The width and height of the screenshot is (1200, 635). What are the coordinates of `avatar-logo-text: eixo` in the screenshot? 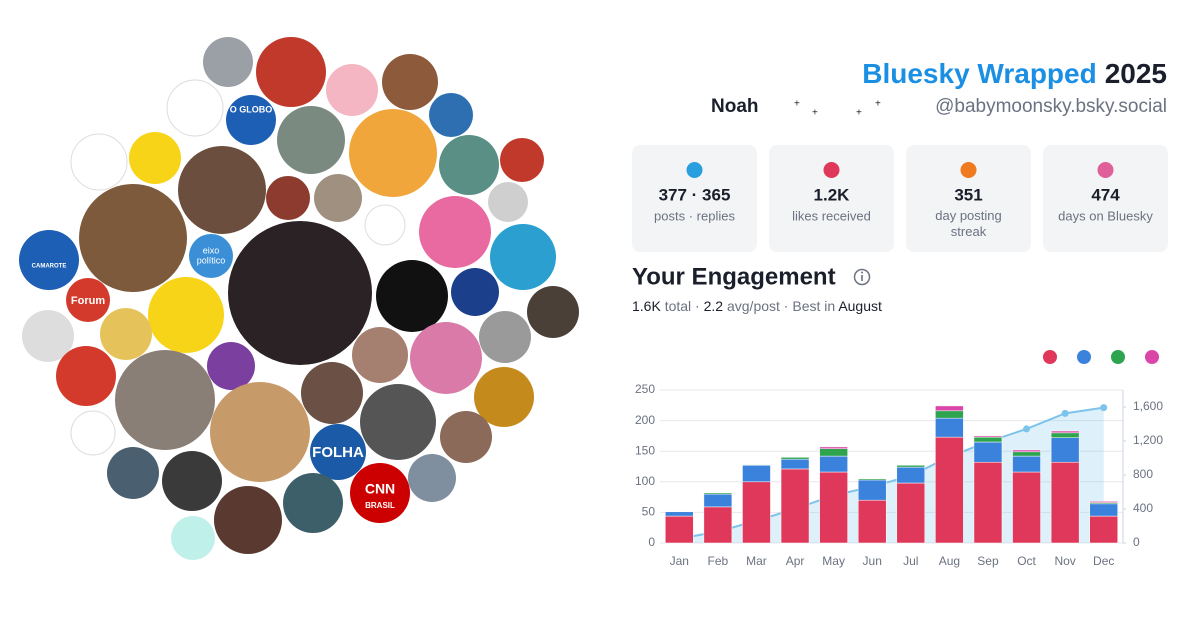 It's located at (211, 250).